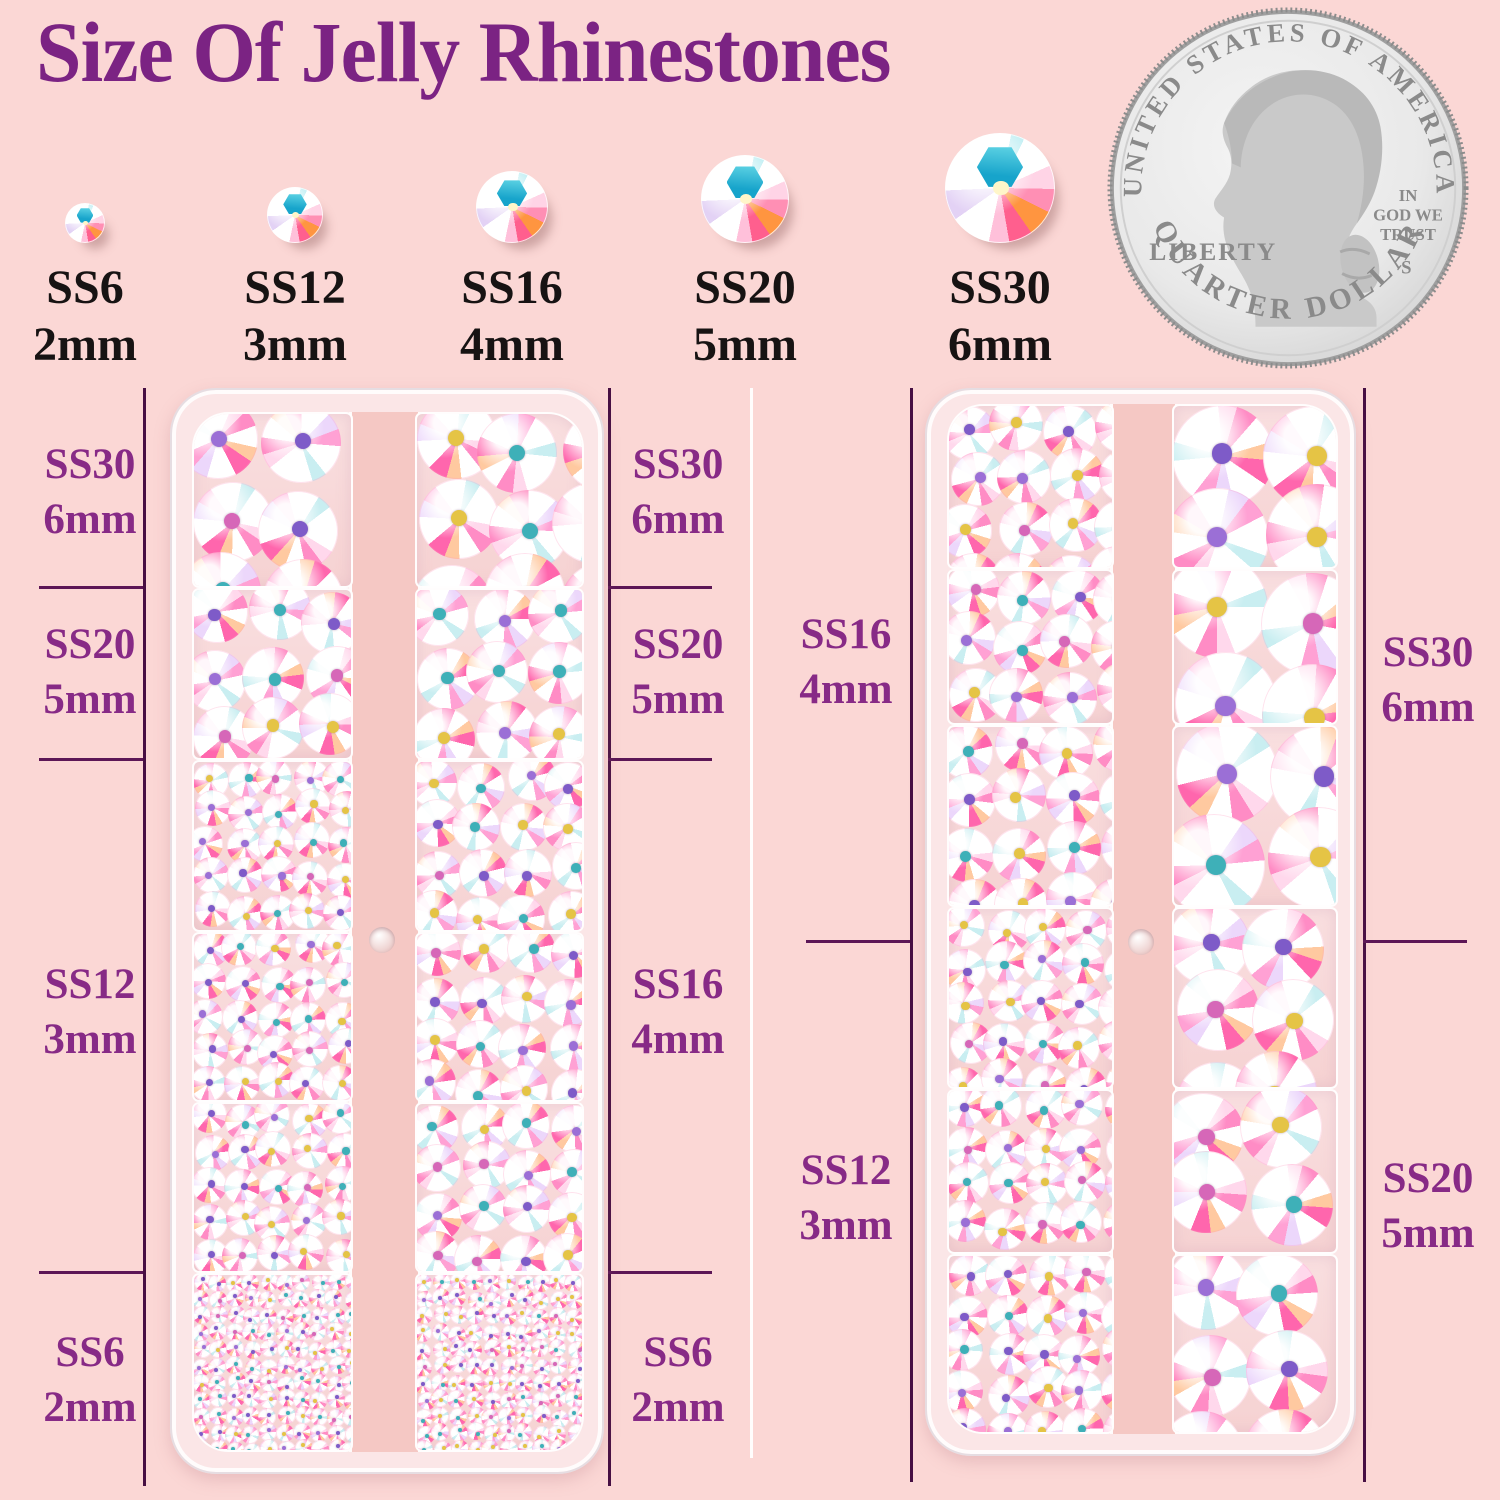 This screenshot has height=1500, width=1500. I want to click on compartment-SS16, so click(499, 846).